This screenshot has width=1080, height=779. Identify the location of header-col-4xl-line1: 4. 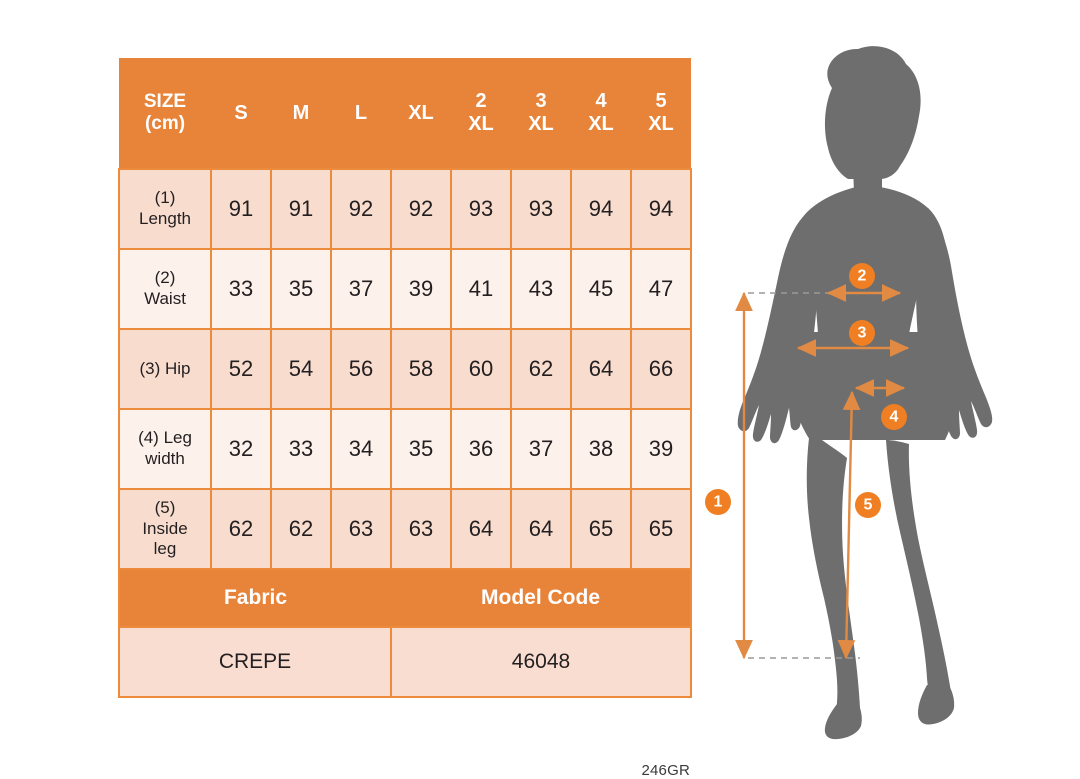
(601, 101).